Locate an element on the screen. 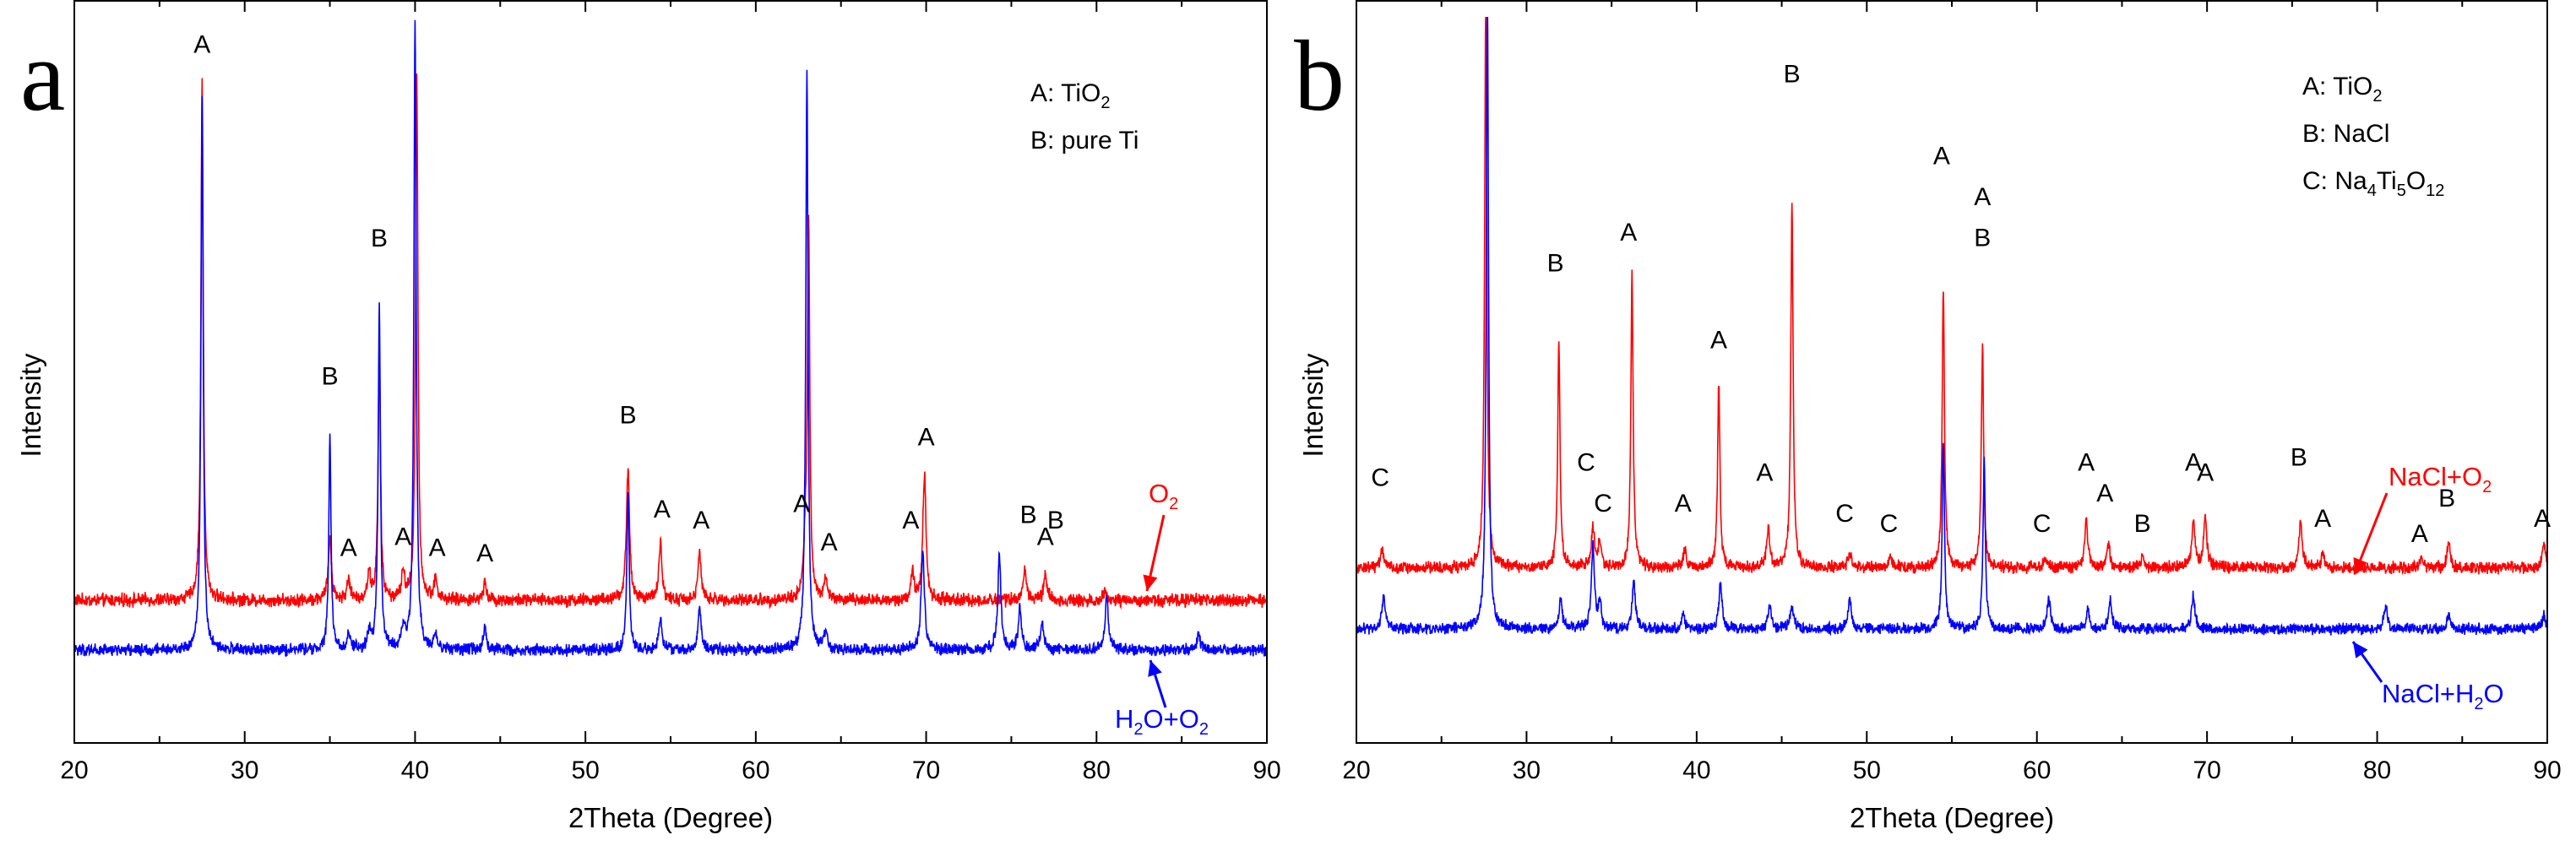  legend-entry: B: pure Ti is located at coordinates (1084, 141).